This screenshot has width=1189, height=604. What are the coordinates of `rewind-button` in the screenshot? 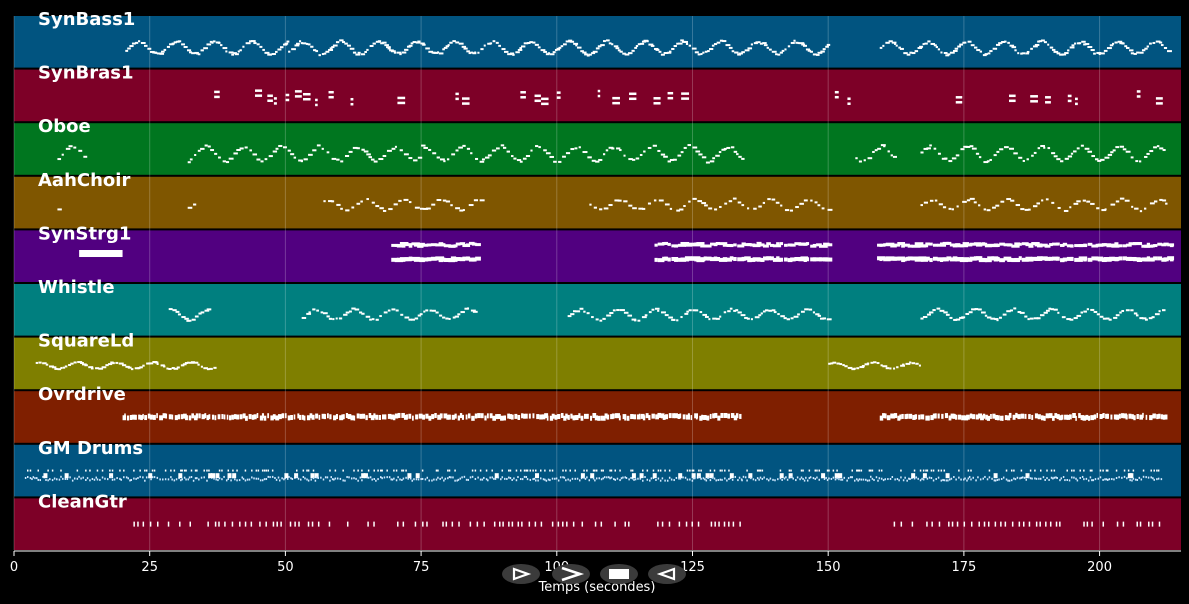 It's located at (667, 574).